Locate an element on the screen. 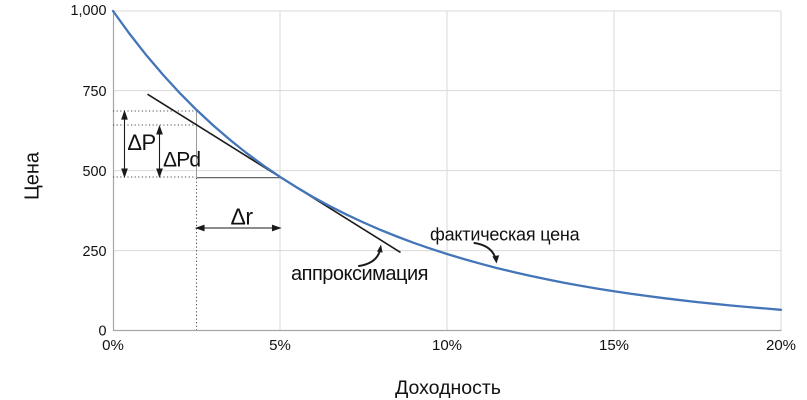  svg-text: ΔP is located at coordinates (141, 142).